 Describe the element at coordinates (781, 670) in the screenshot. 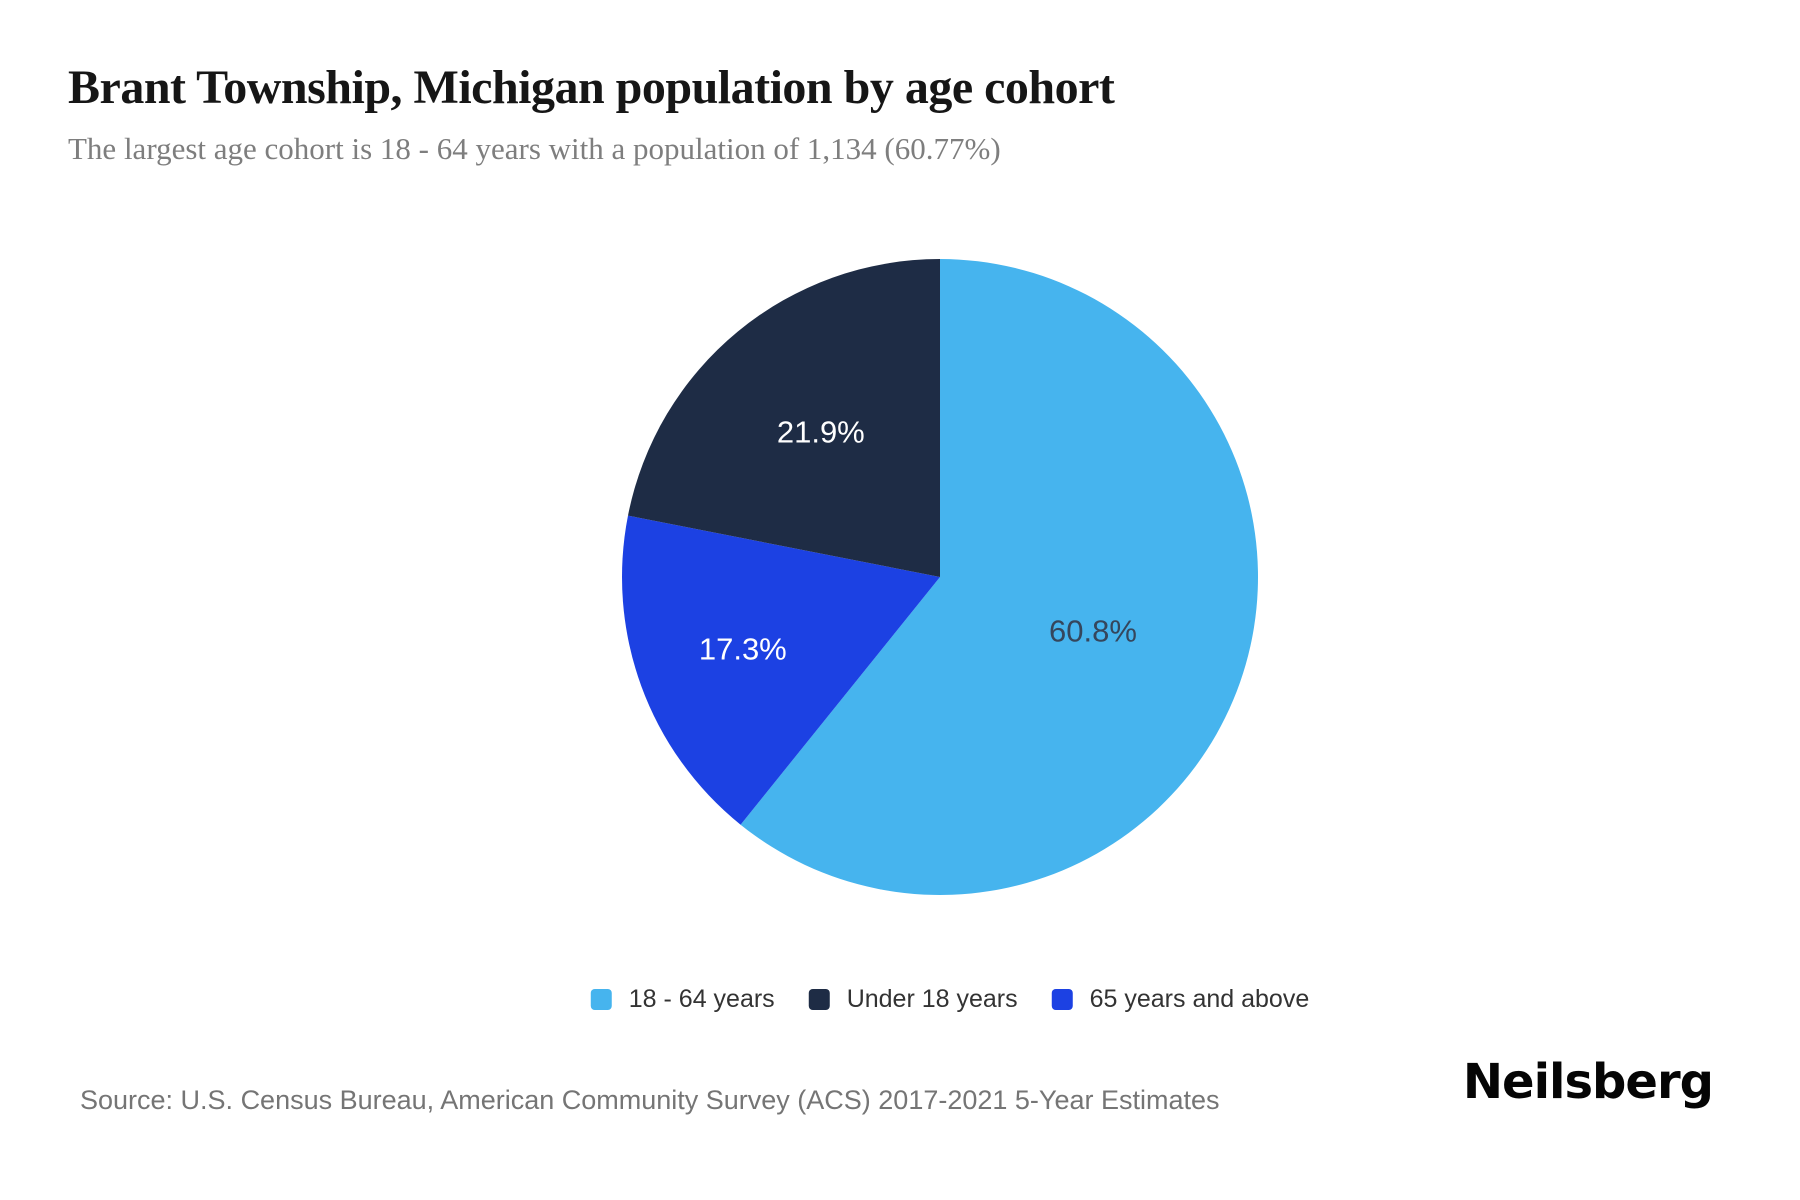

I see `pie-slice-65-years-and-above` at that location.